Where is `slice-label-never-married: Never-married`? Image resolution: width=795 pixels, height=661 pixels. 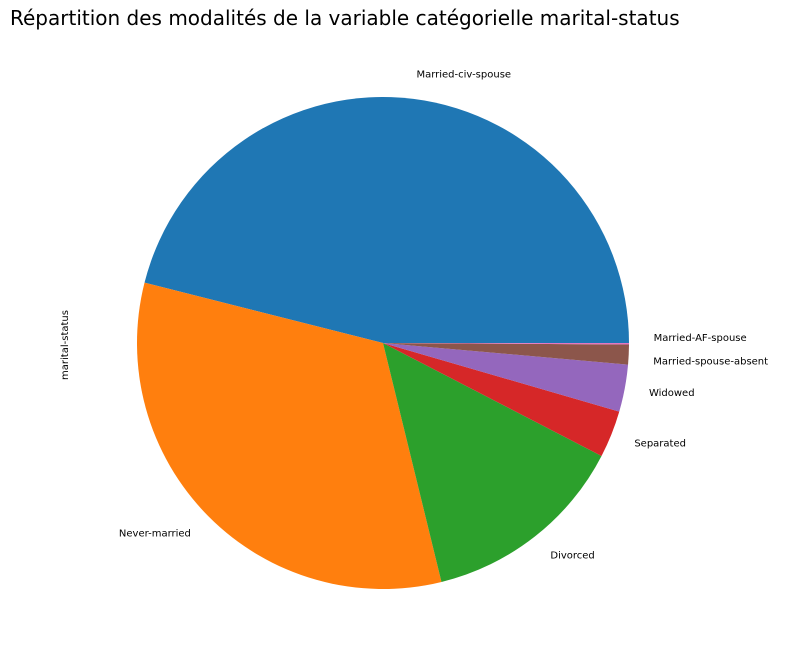 slice-label-never-married: Never-married is located at coordinates (155, 534).